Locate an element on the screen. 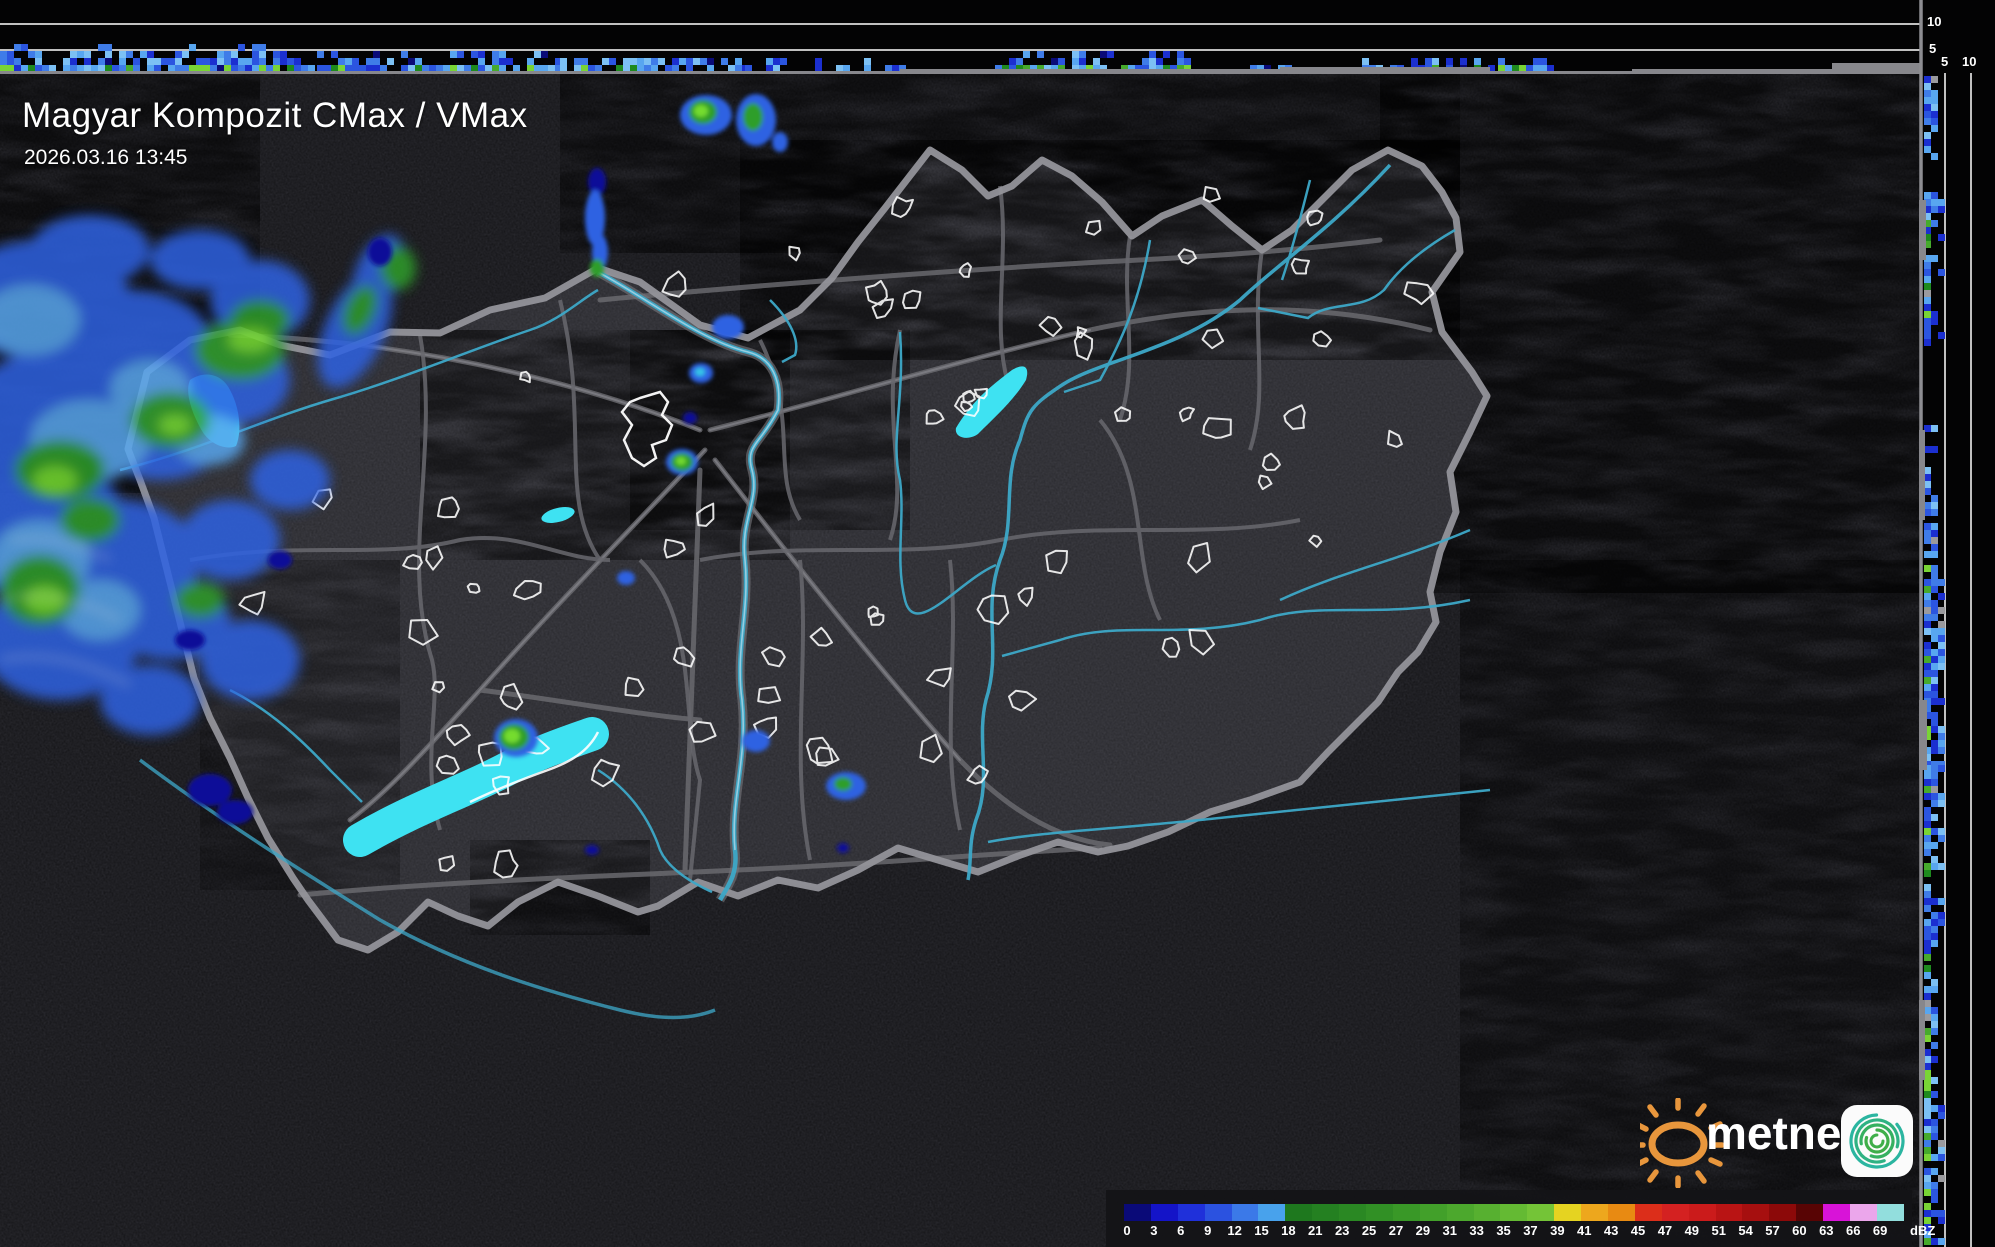 The image size is (1995, 1247). dbz-tick-label: 51 is located at coordinates (1718, 1230).